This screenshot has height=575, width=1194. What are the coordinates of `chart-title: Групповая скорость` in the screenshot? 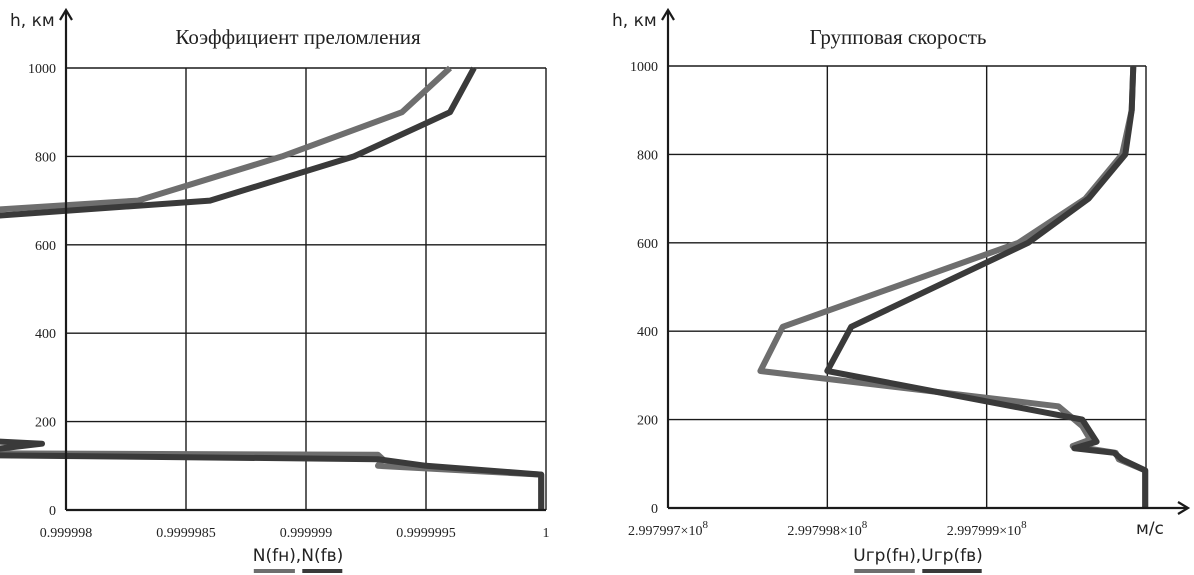 It's located at (898, 37).